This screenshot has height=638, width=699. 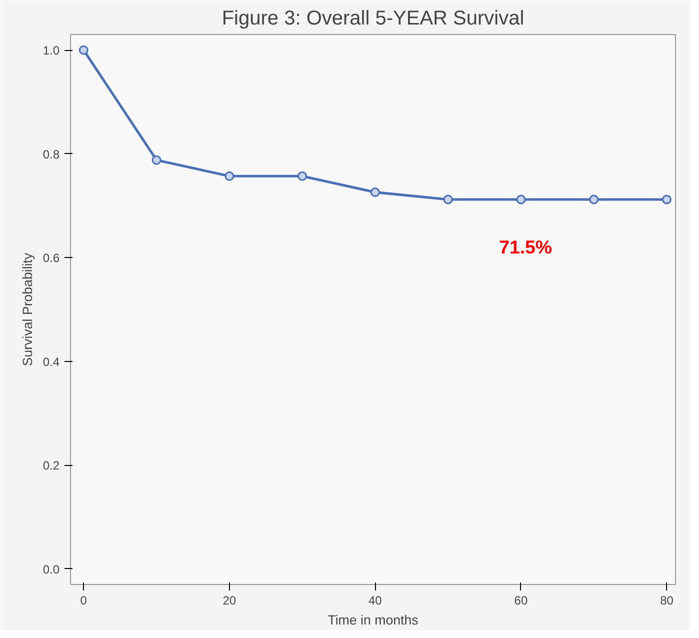 I want to click on y-axis-title: Survival Probability, so click(x=27, y=309).